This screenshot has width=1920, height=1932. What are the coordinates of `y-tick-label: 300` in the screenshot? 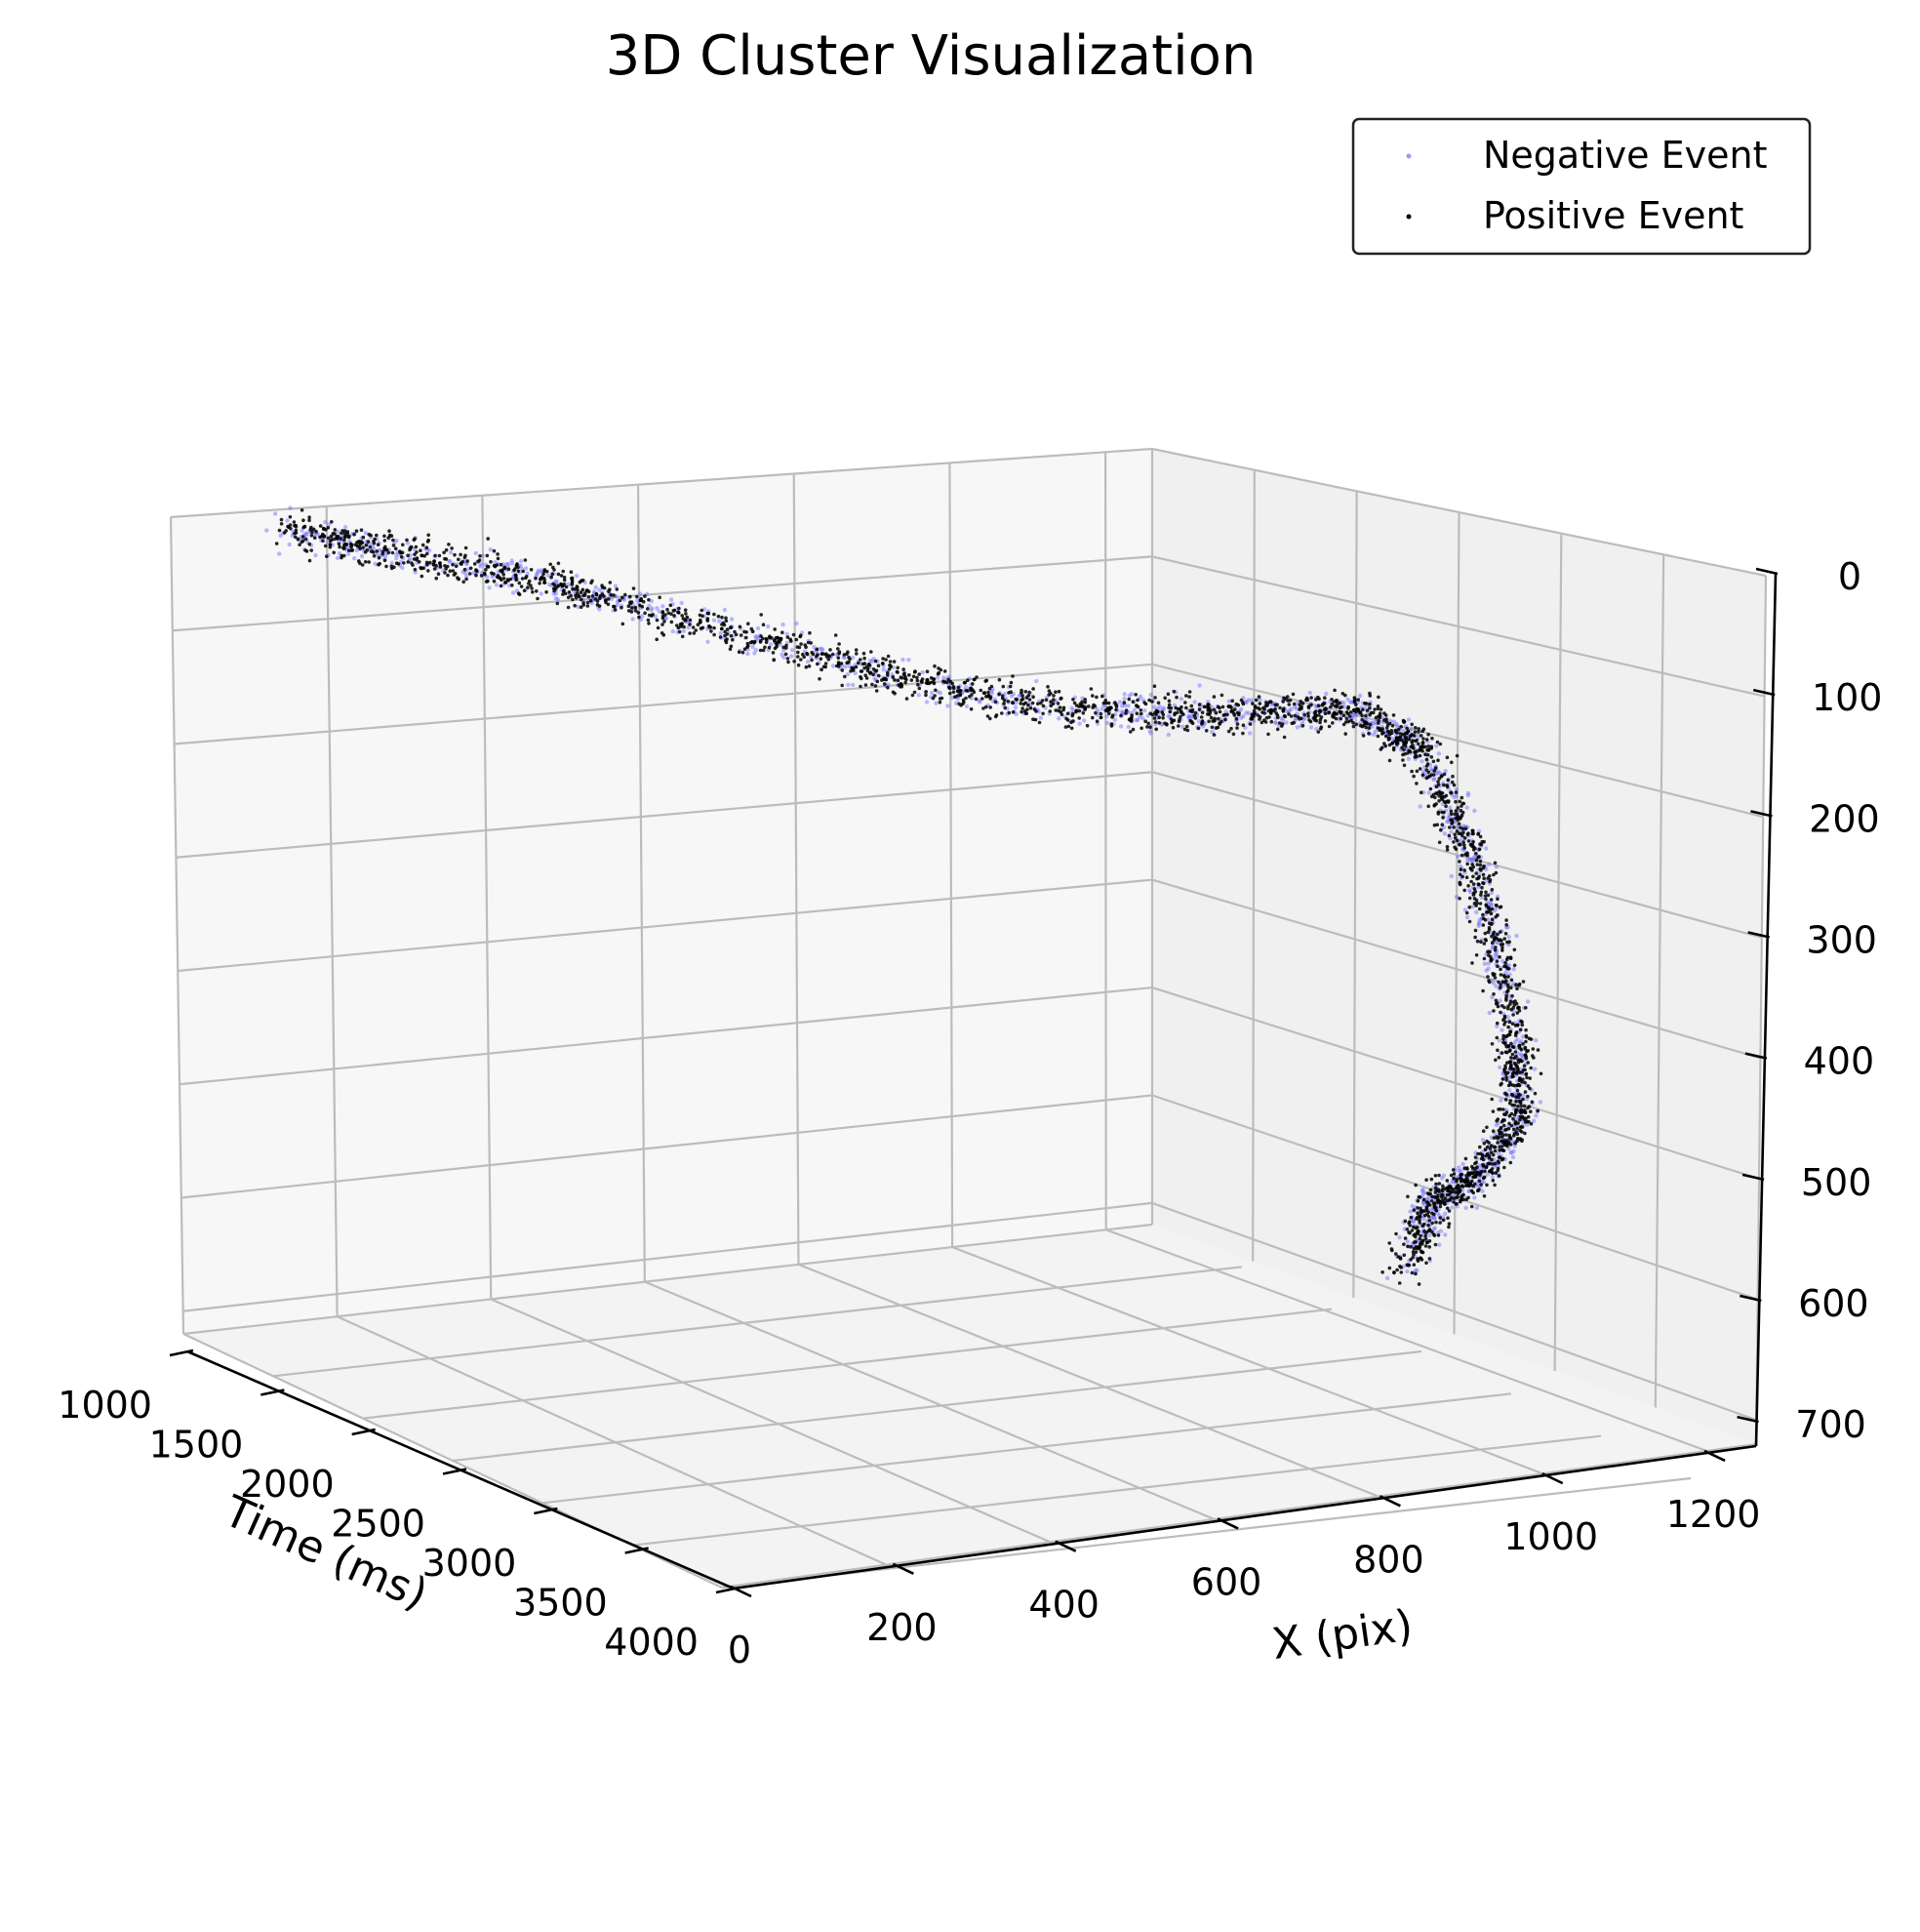 It's located at (1841, 940).